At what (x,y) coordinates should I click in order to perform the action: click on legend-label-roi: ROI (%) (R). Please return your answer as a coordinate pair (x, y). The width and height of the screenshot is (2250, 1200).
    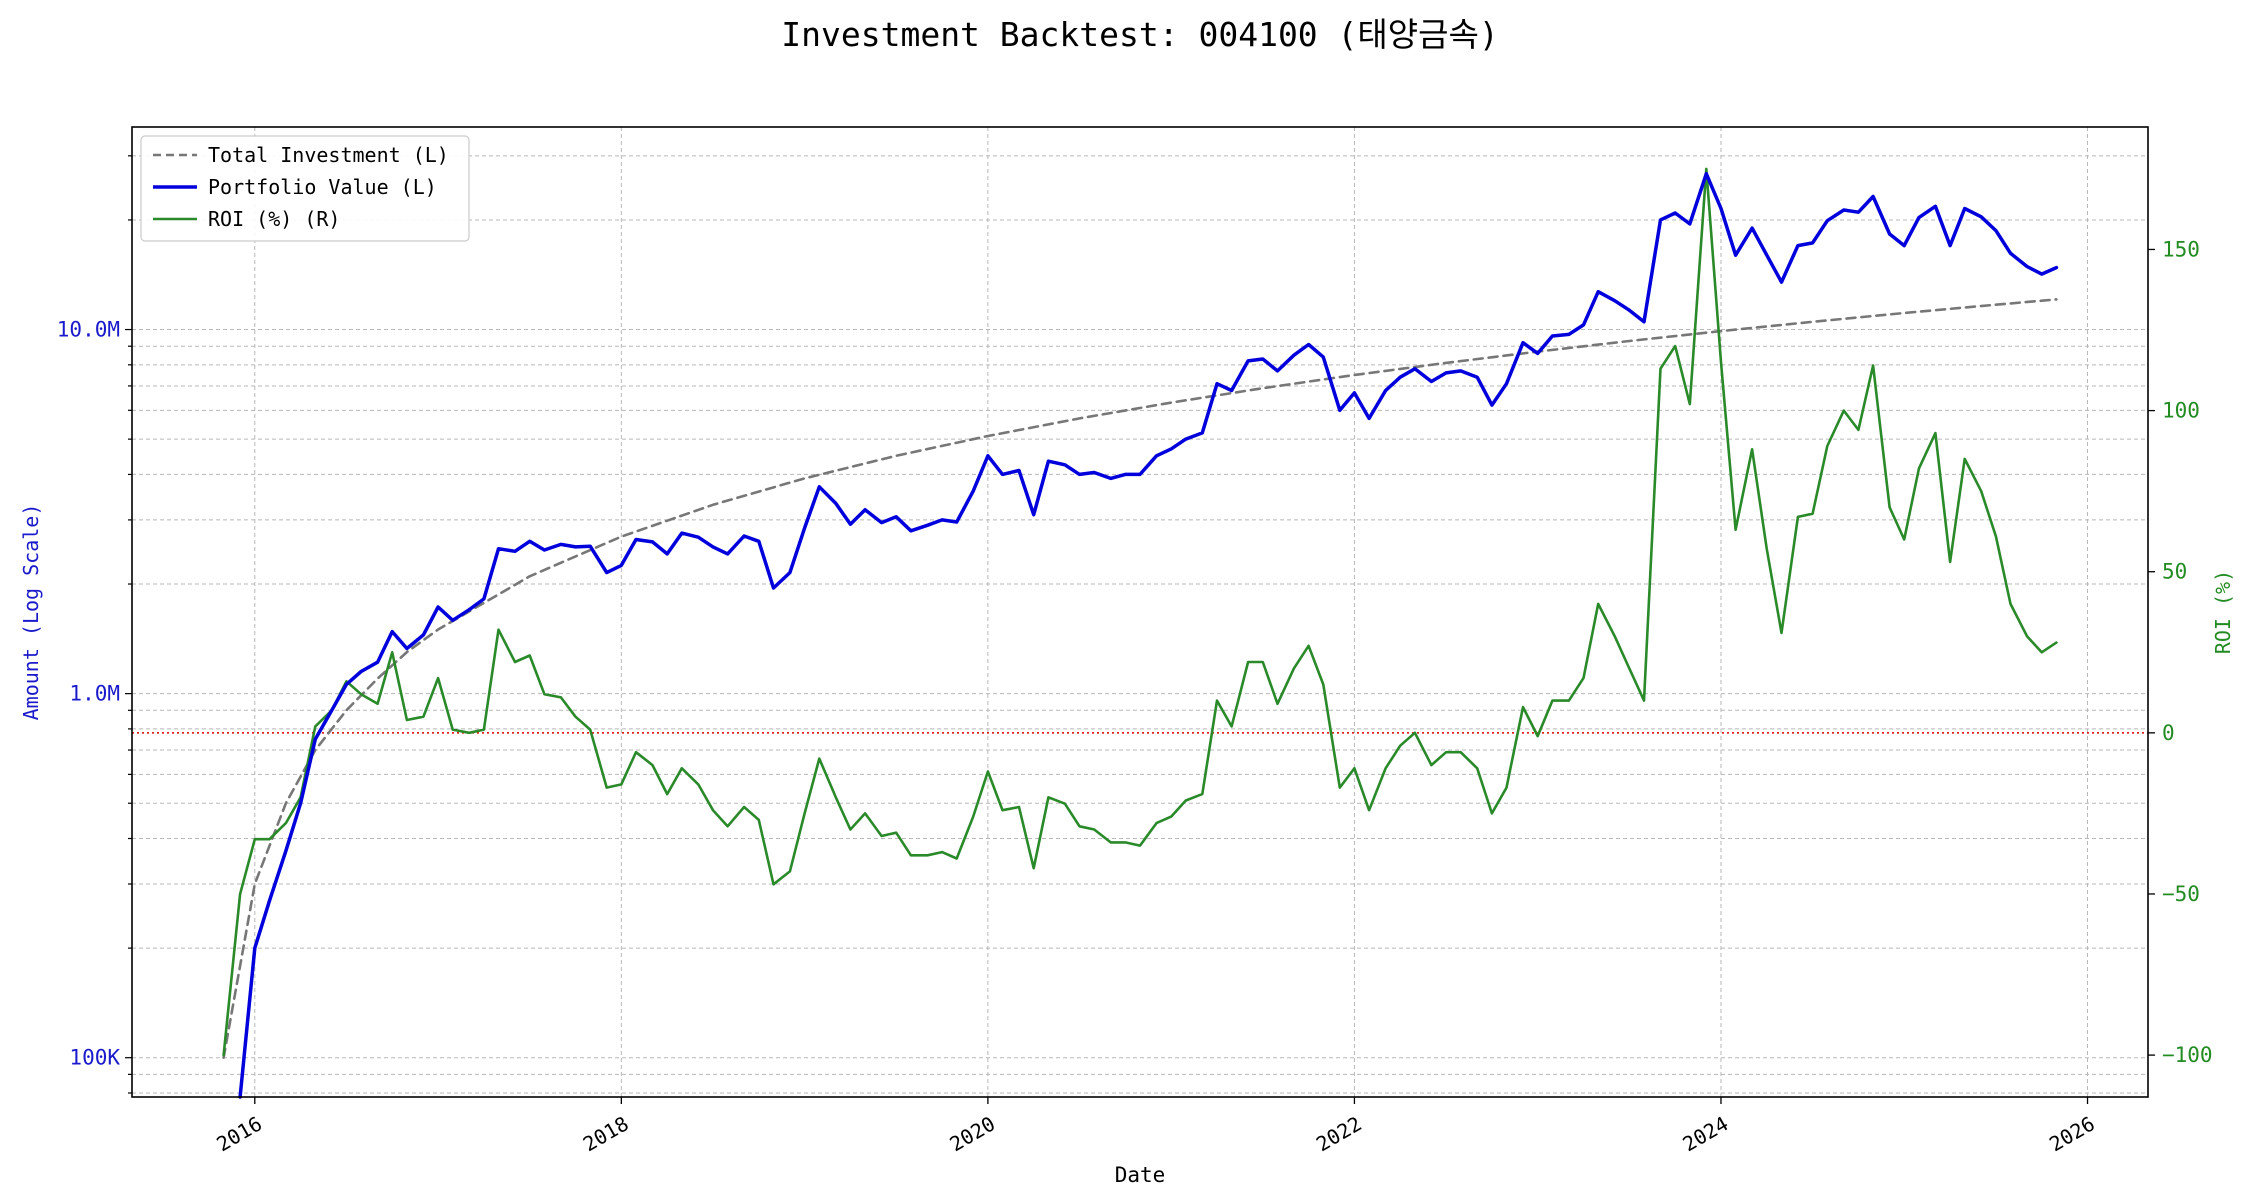
    Looking at the image, I should click on (274, 219).